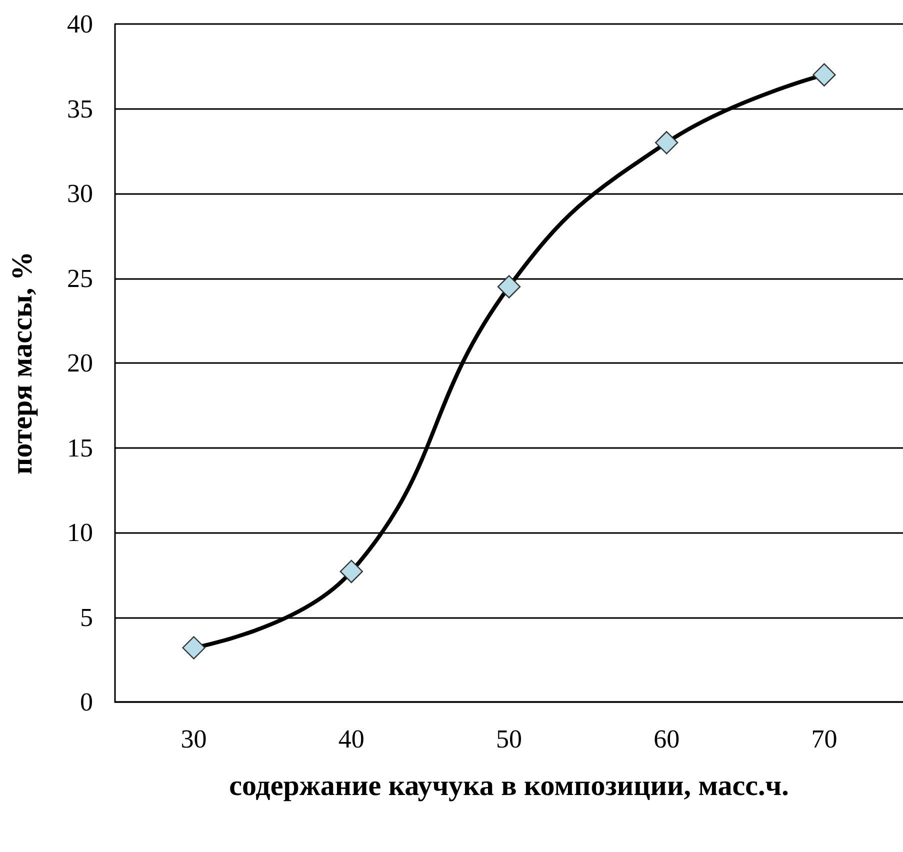 This screenshot has width=903, height=852. What do you see at coordinates (667, 739) in the screenshot?
I see `x-tick-label: 60` at bounding box center [667, 739].